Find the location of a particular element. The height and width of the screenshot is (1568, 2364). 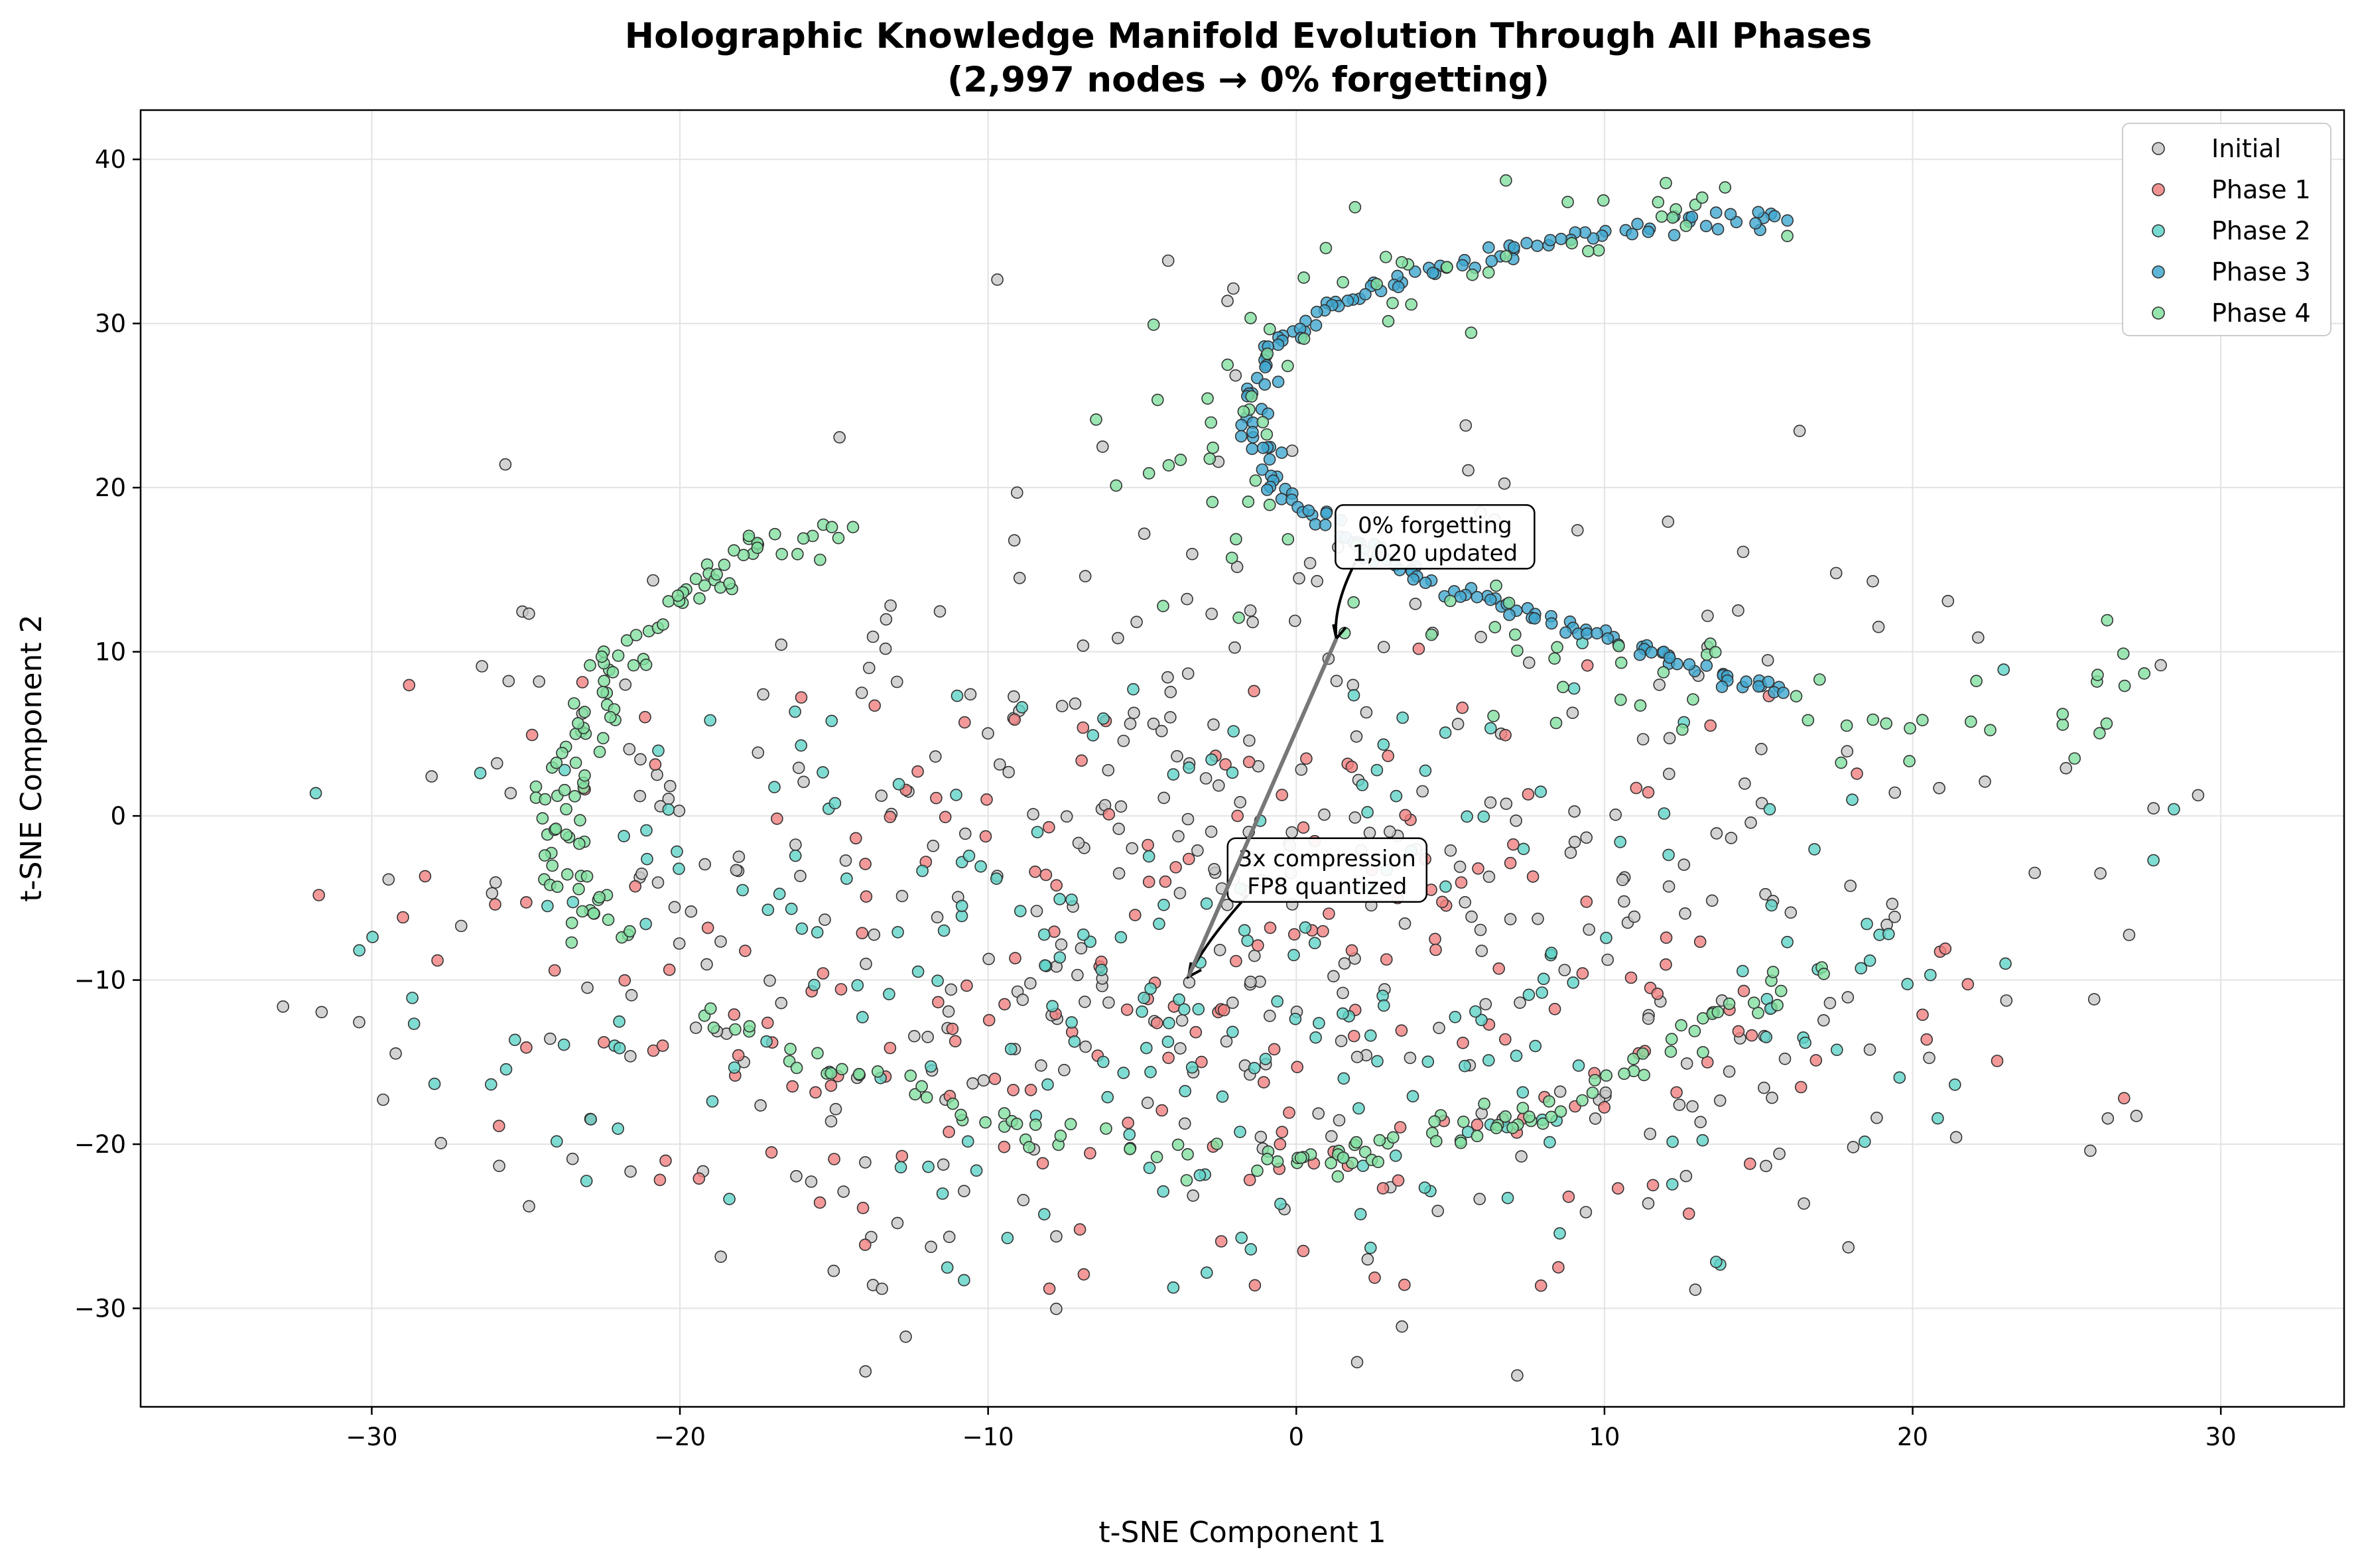

annotation-arrowhead is located at coordinates (1339, 633).